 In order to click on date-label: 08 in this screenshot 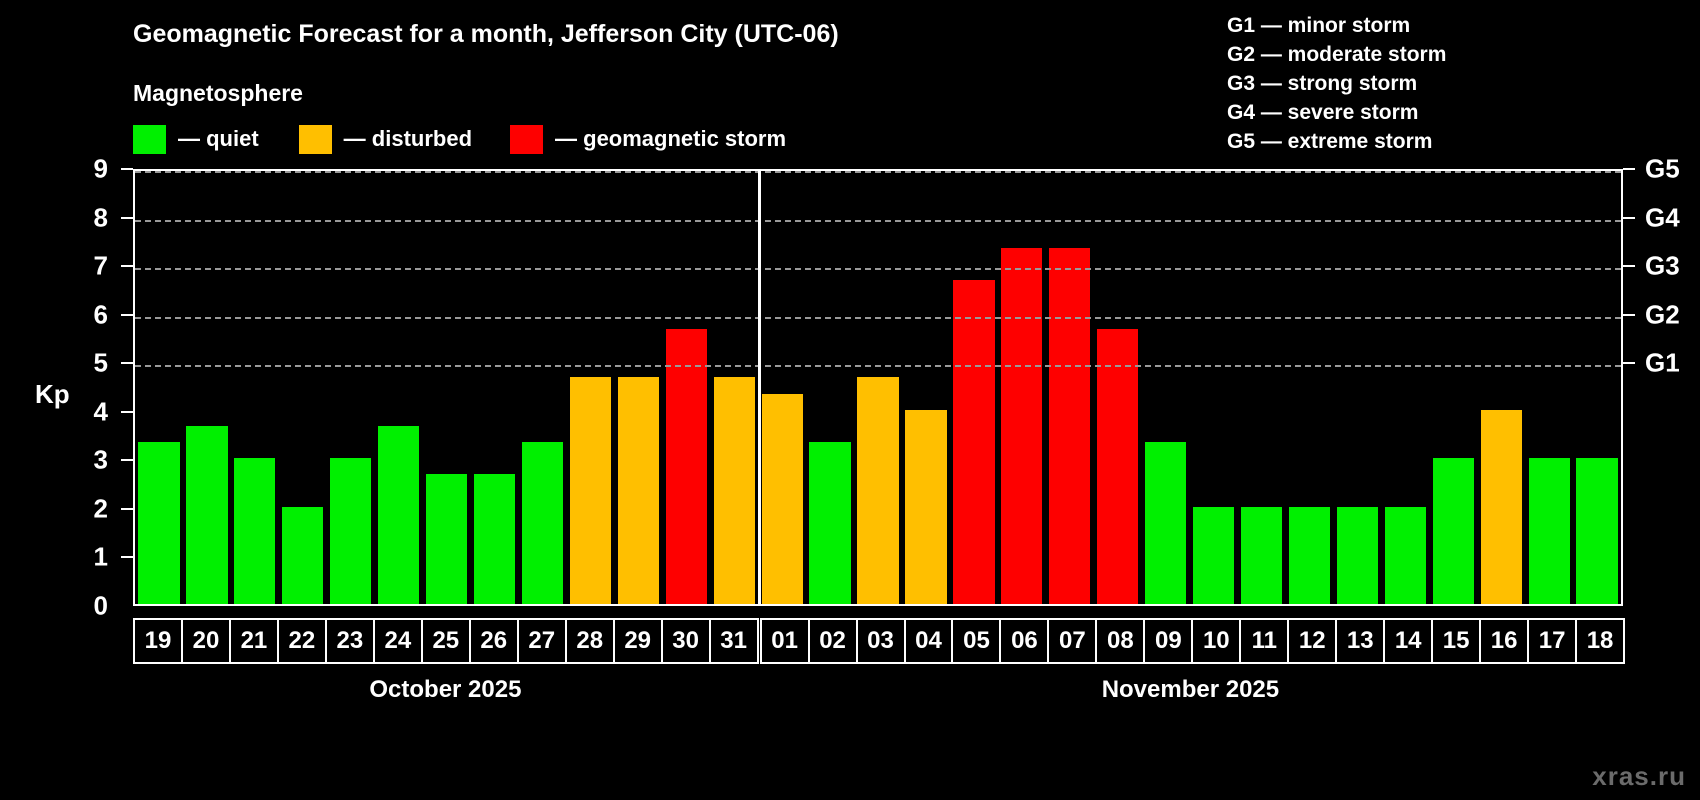, I will do `click(1120, 641)`.